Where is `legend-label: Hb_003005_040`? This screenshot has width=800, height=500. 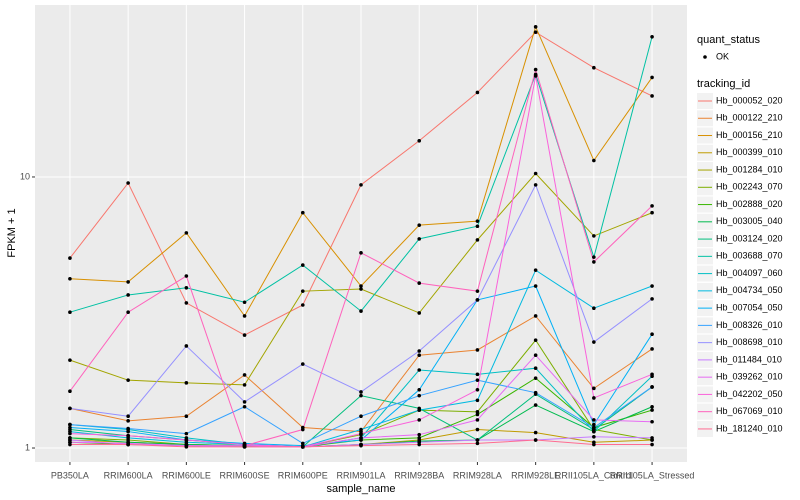 legend-label: Hb_003005_040 is located at coordinates (749, 221).